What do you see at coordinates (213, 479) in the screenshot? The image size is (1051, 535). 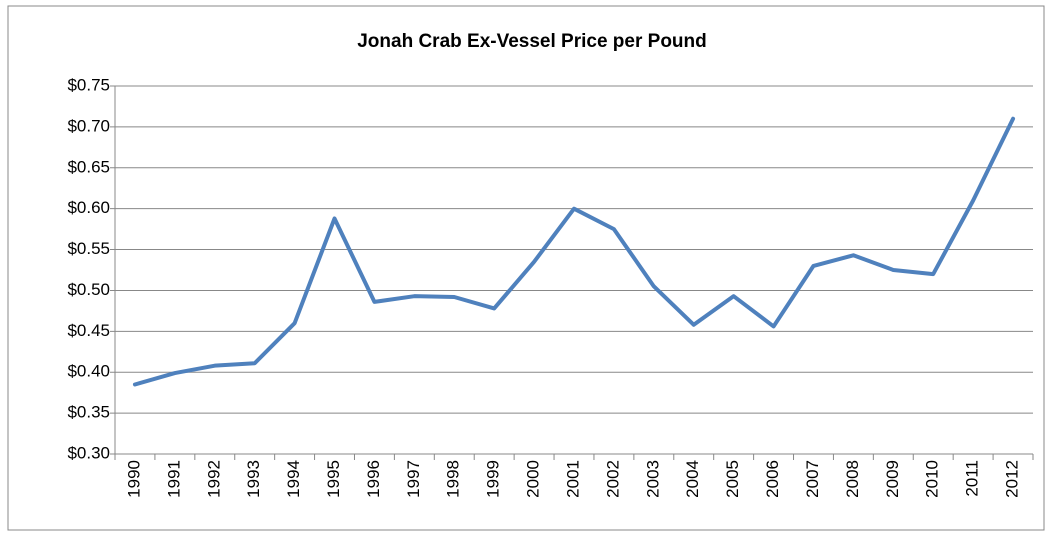 I see `x-tick-label: 1992` at bounding box center [213, 479].